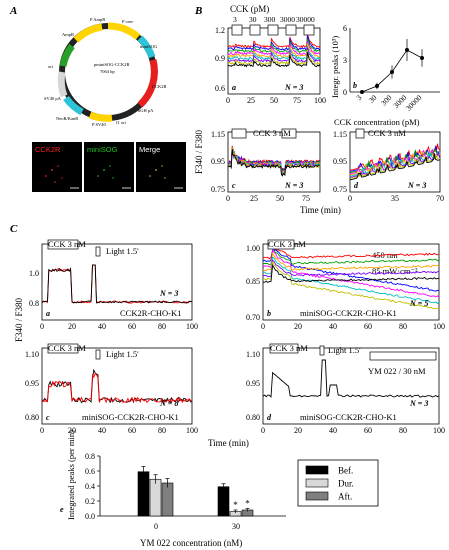 The image size is (449, 550). I want to click on y-tick-label: 0.70, so click(253, 317).